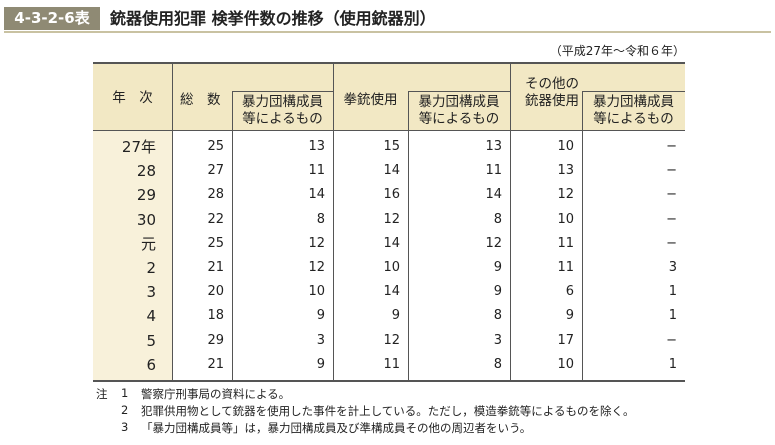 This screenshot has width=775, height=445. I want to click on table-id: 4-3-2-6表, so click(52, 18).